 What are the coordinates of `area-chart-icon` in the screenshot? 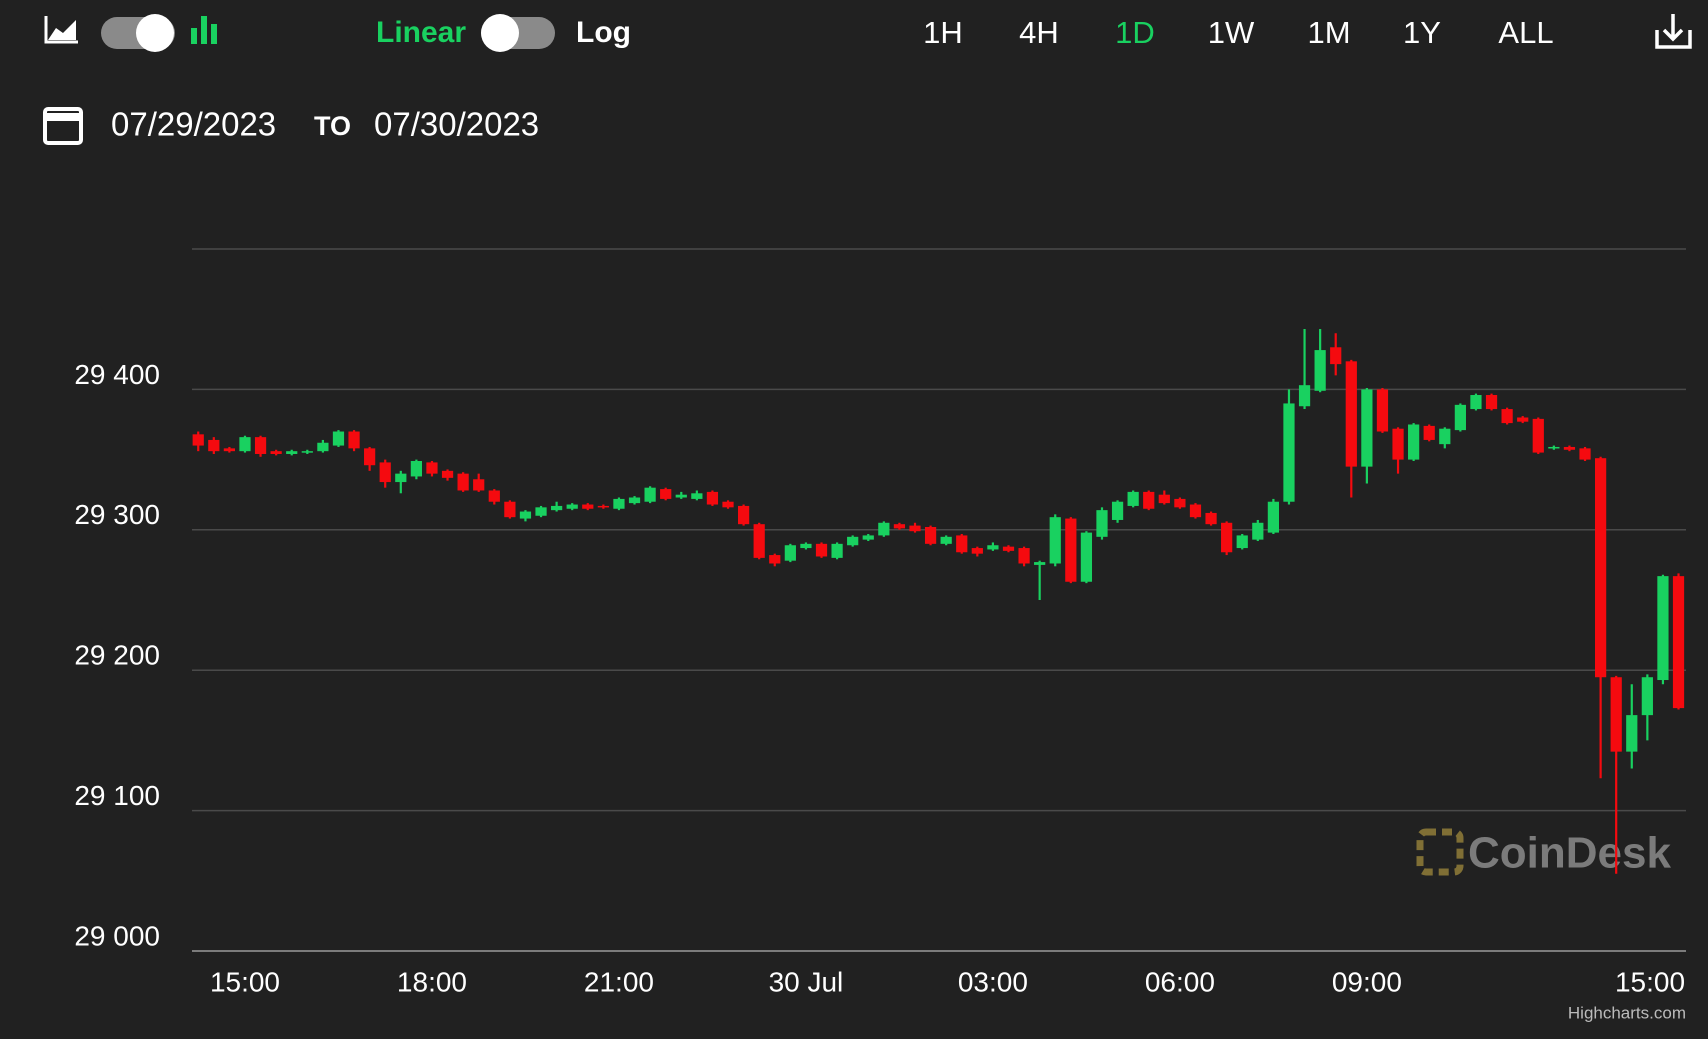 It's located at (61, 30).